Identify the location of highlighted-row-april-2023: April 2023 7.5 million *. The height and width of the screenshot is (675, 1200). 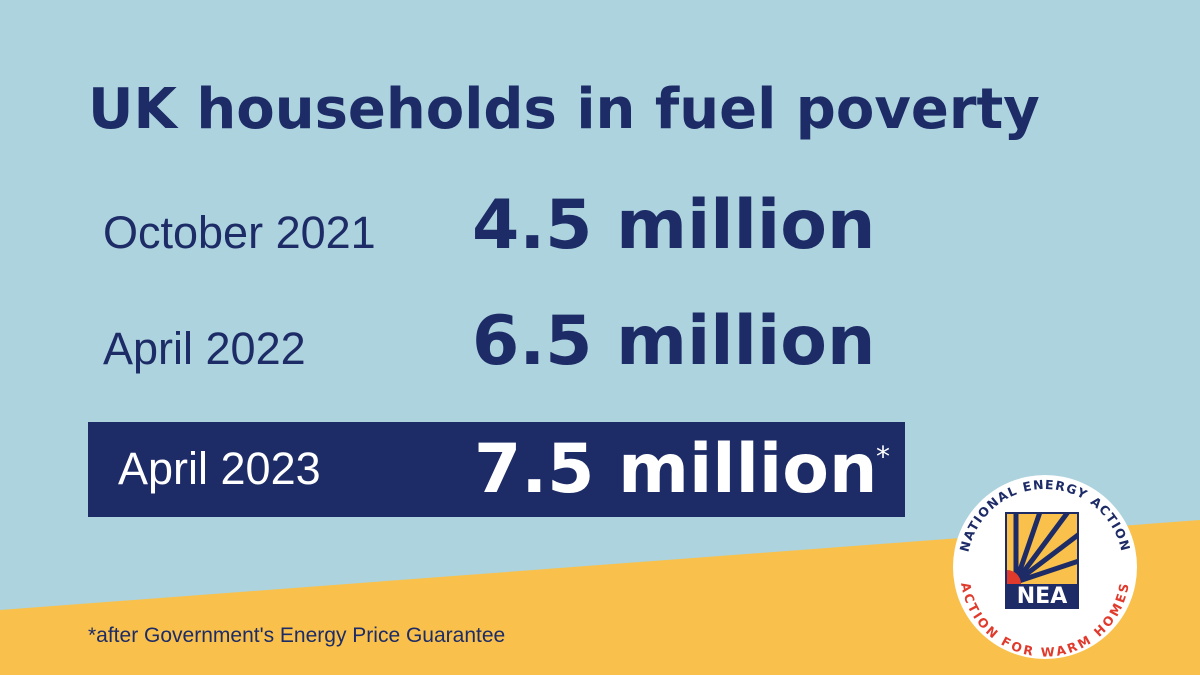
(496, 469).